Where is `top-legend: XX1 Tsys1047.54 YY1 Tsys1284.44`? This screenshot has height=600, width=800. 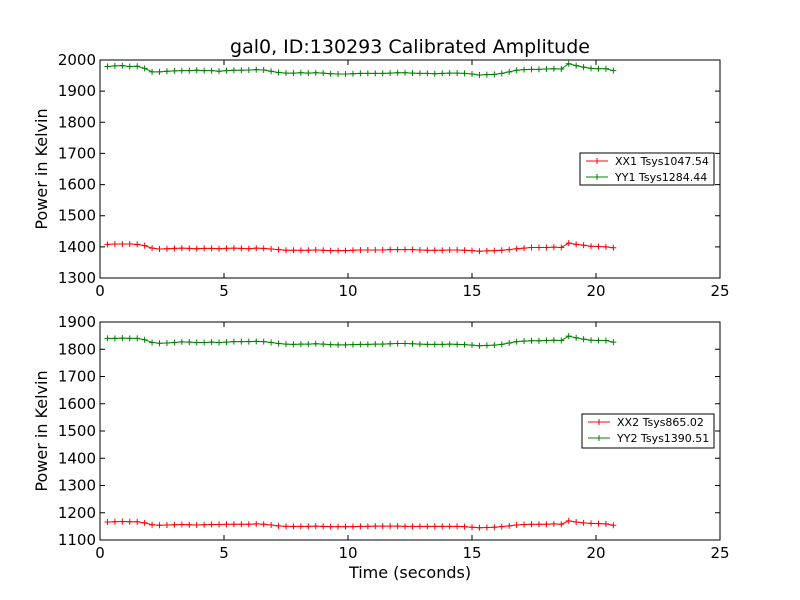
top-legend: XX1 Tsys1047.54 YY1 Tsys1284.44 is located at coordinates (647, 169).